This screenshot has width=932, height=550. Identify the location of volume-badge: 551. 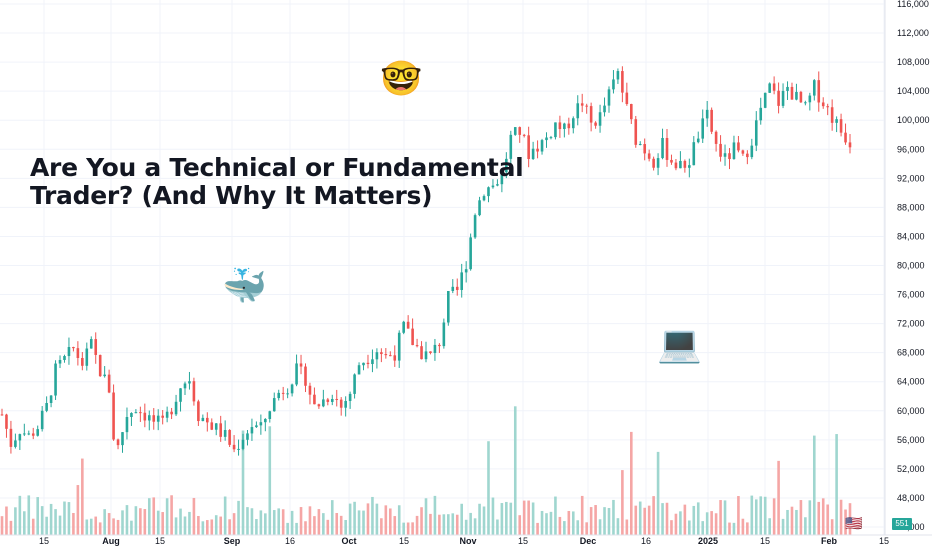
(902, 524).